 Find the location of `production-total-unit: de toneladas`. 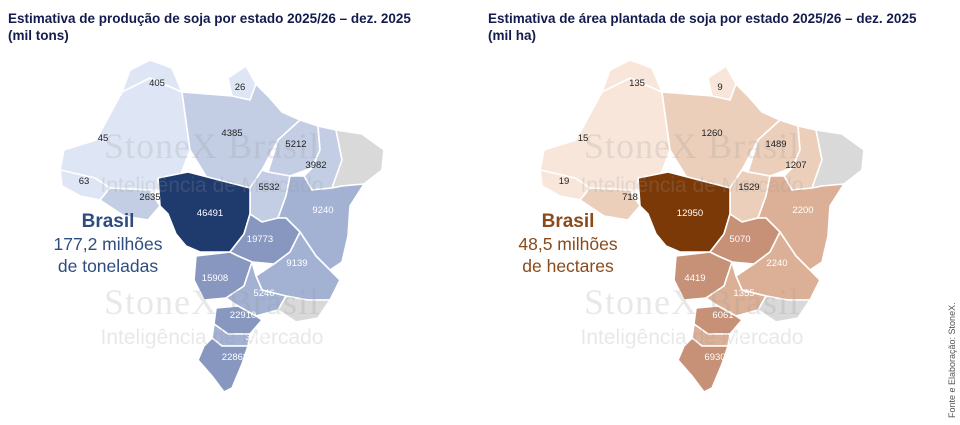

production-total-unit: de toneladas is located at coordinates (108, 266).